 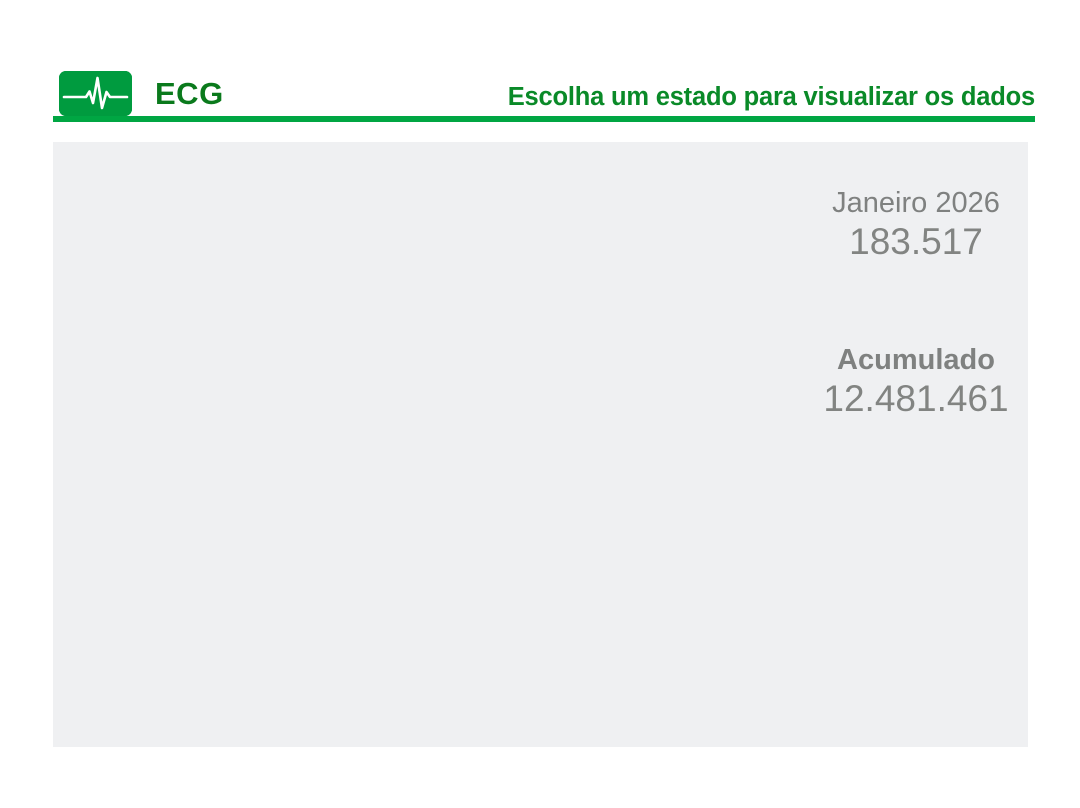 What do you see at coordinates (544, 119) in the screenshot?
I see `header-divider` at bounding box center [544, 119].